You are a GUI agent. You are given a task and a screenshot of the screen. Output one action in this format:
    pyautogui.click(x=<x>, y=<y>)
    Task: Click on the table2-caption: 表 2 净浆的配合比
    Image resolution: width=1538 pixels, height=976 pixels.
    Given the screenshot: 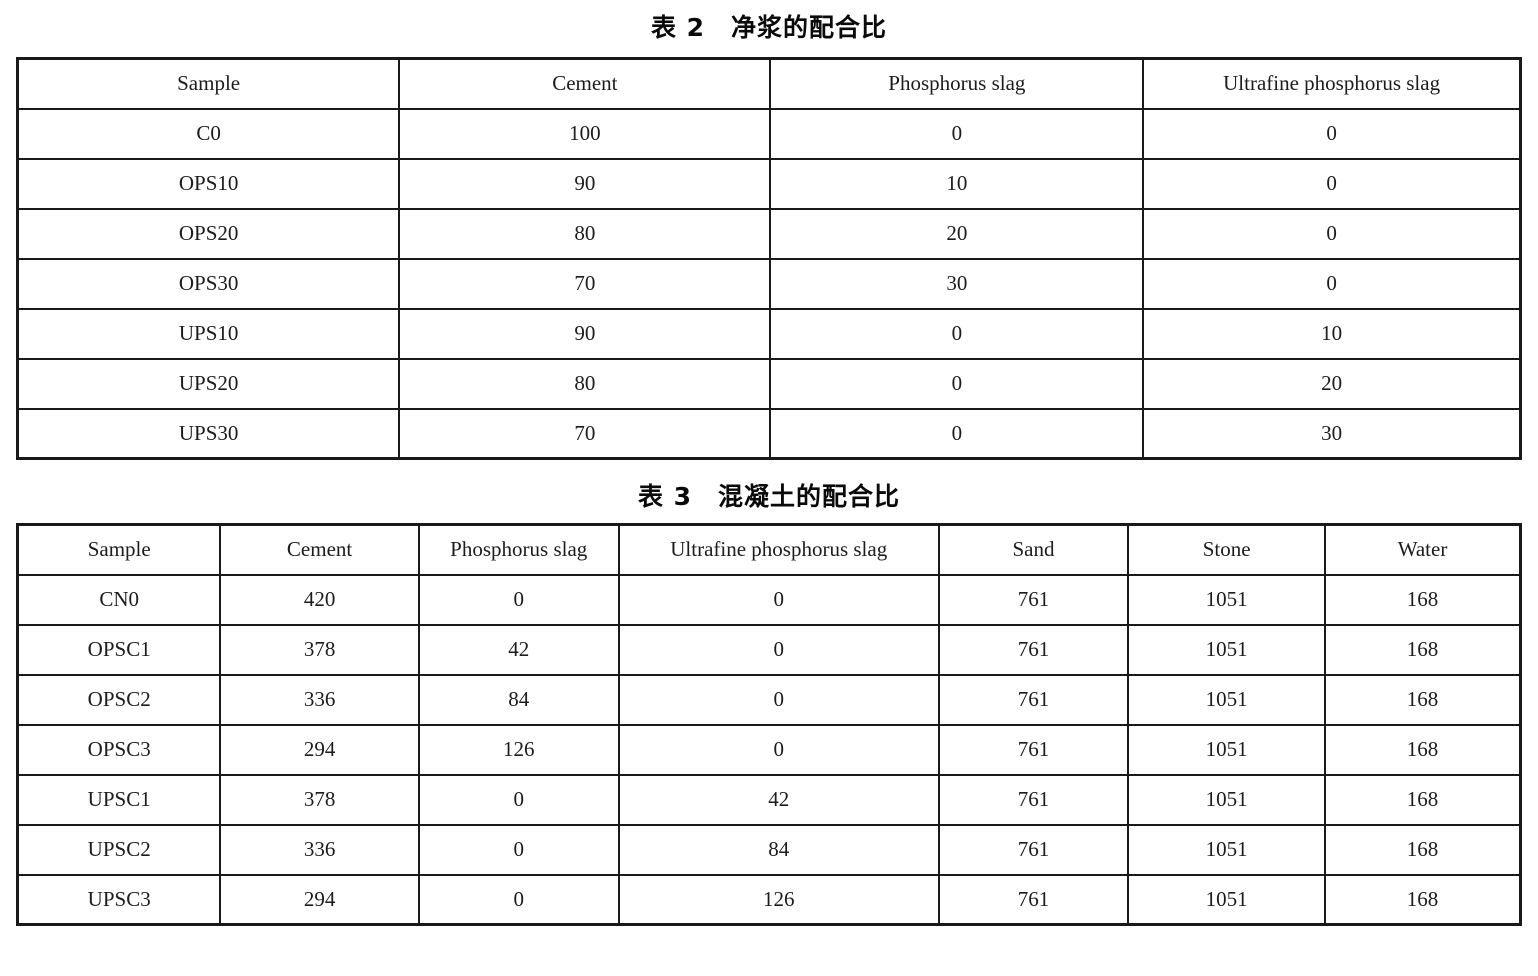 What is the action you would take?
    pyautogui.click(x=769, y=27)
    